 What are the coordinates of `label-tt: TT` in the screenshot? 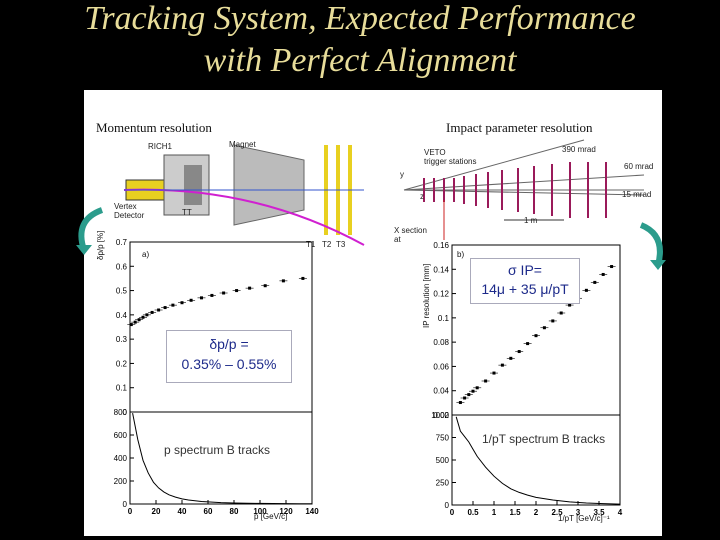 It's located at (187, 212).